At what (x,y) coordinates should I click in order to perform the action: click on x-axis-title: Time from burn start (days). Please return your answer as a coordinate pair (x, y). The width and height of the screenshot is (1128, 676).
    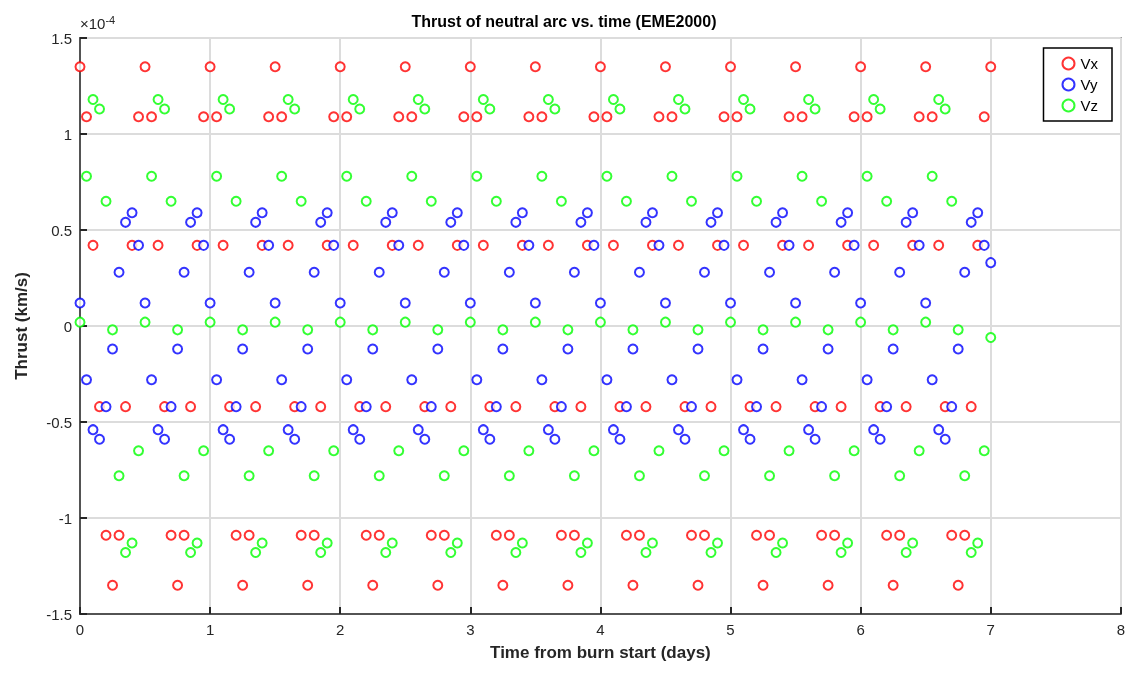
    Looking at the image, I should click on (600, 652).